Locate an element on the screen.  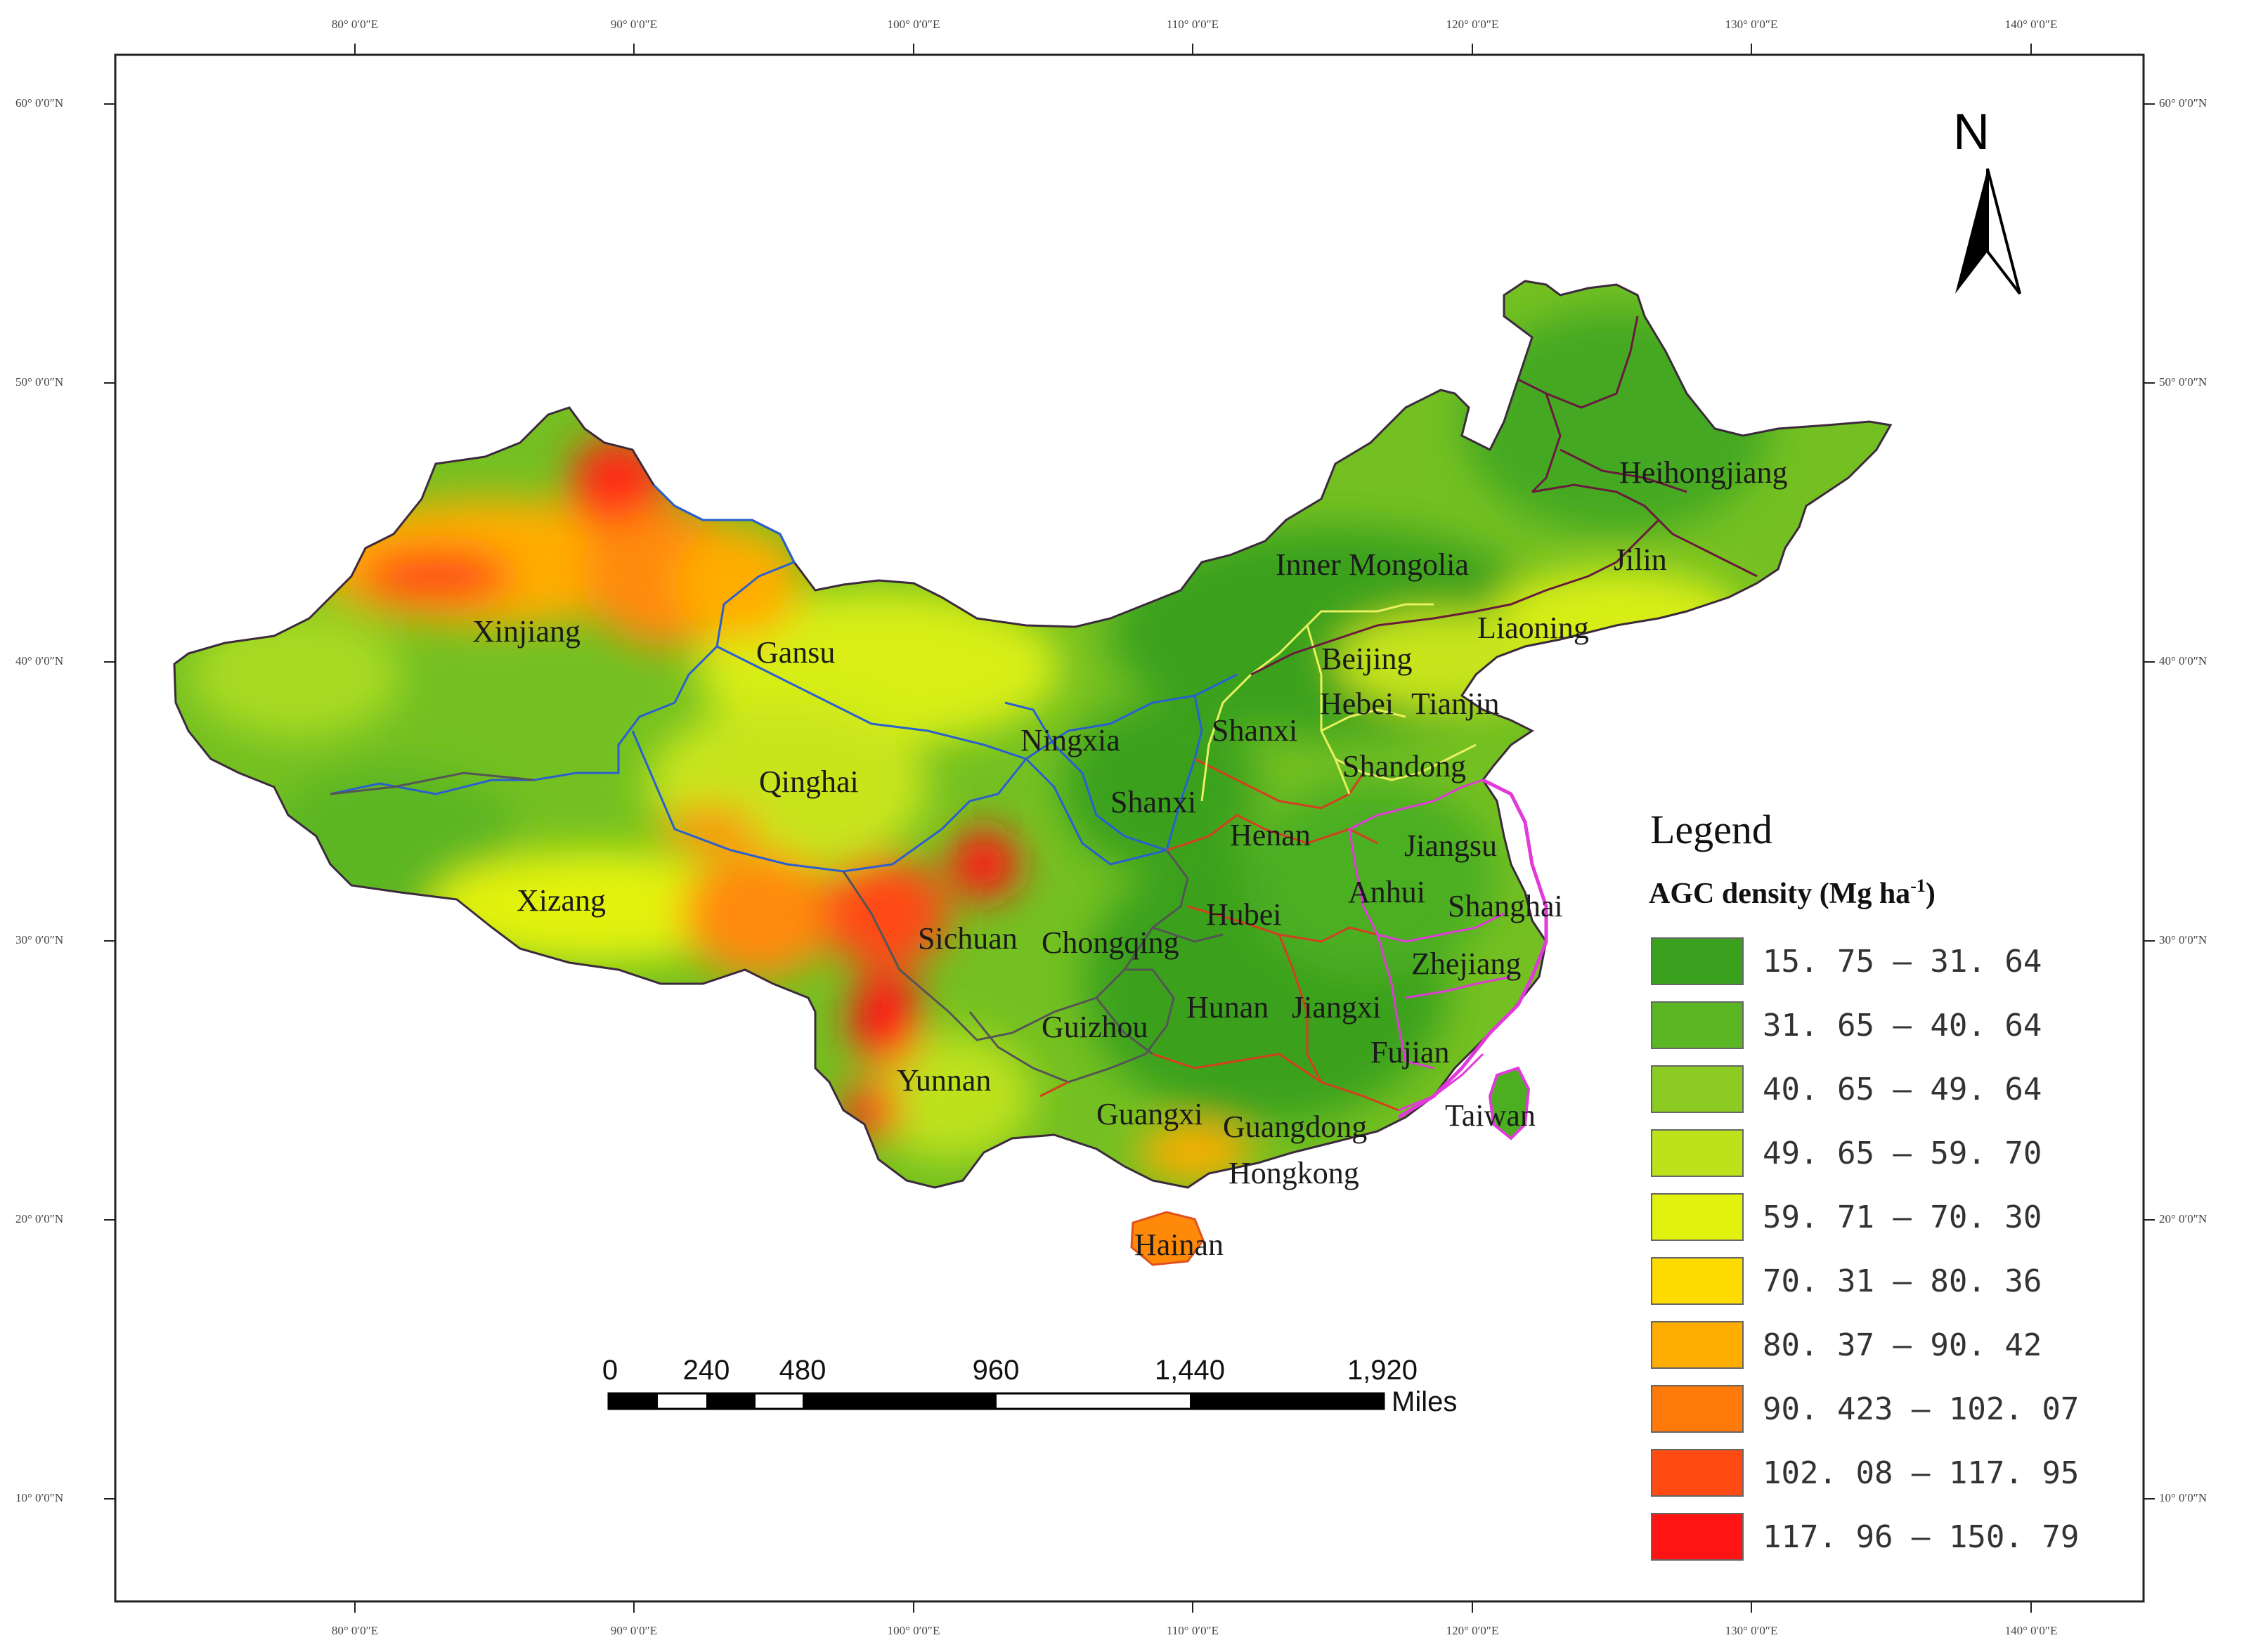
province-label-taiwan: Taiwan is located at coordinates (1490, 1115).